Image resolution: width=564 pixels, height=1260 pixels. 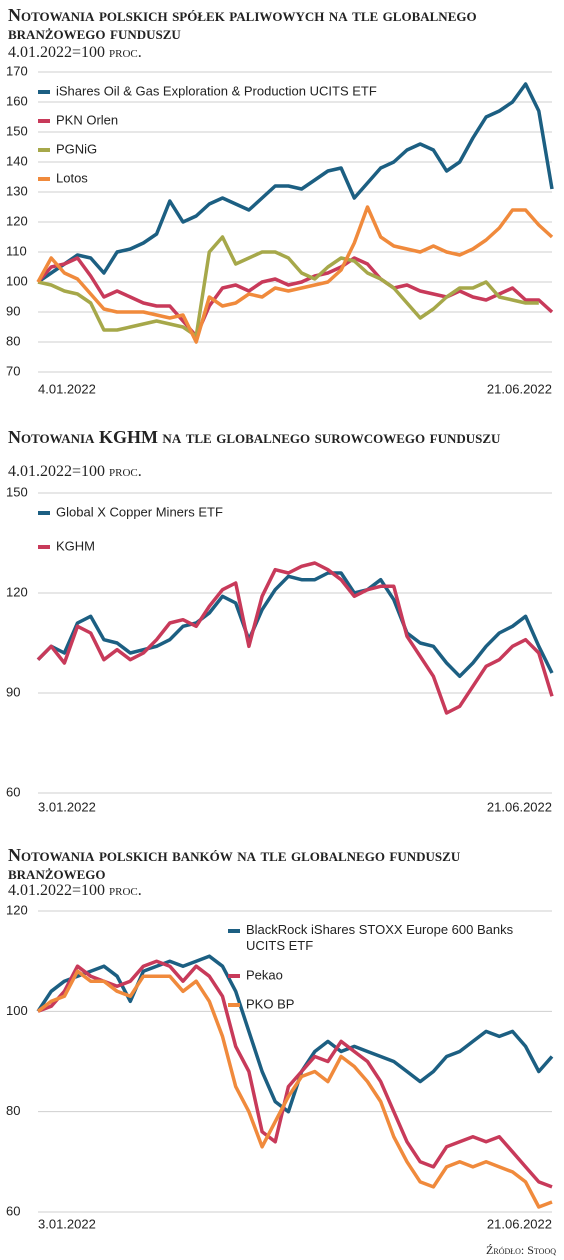 What do you see at coordinates (76, 148) in the screenshot?
I see `legend-label: PGNiG` at bounding box center [76, 148].